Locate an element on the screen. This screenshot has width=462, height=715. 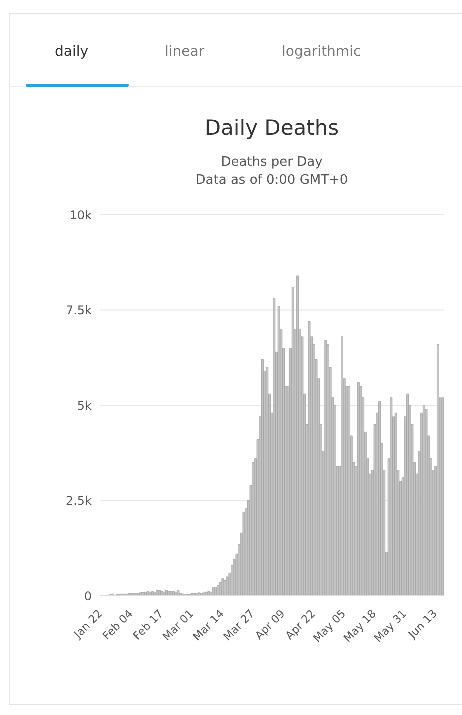
text: logarithmic is located at coordinates (322, 52).